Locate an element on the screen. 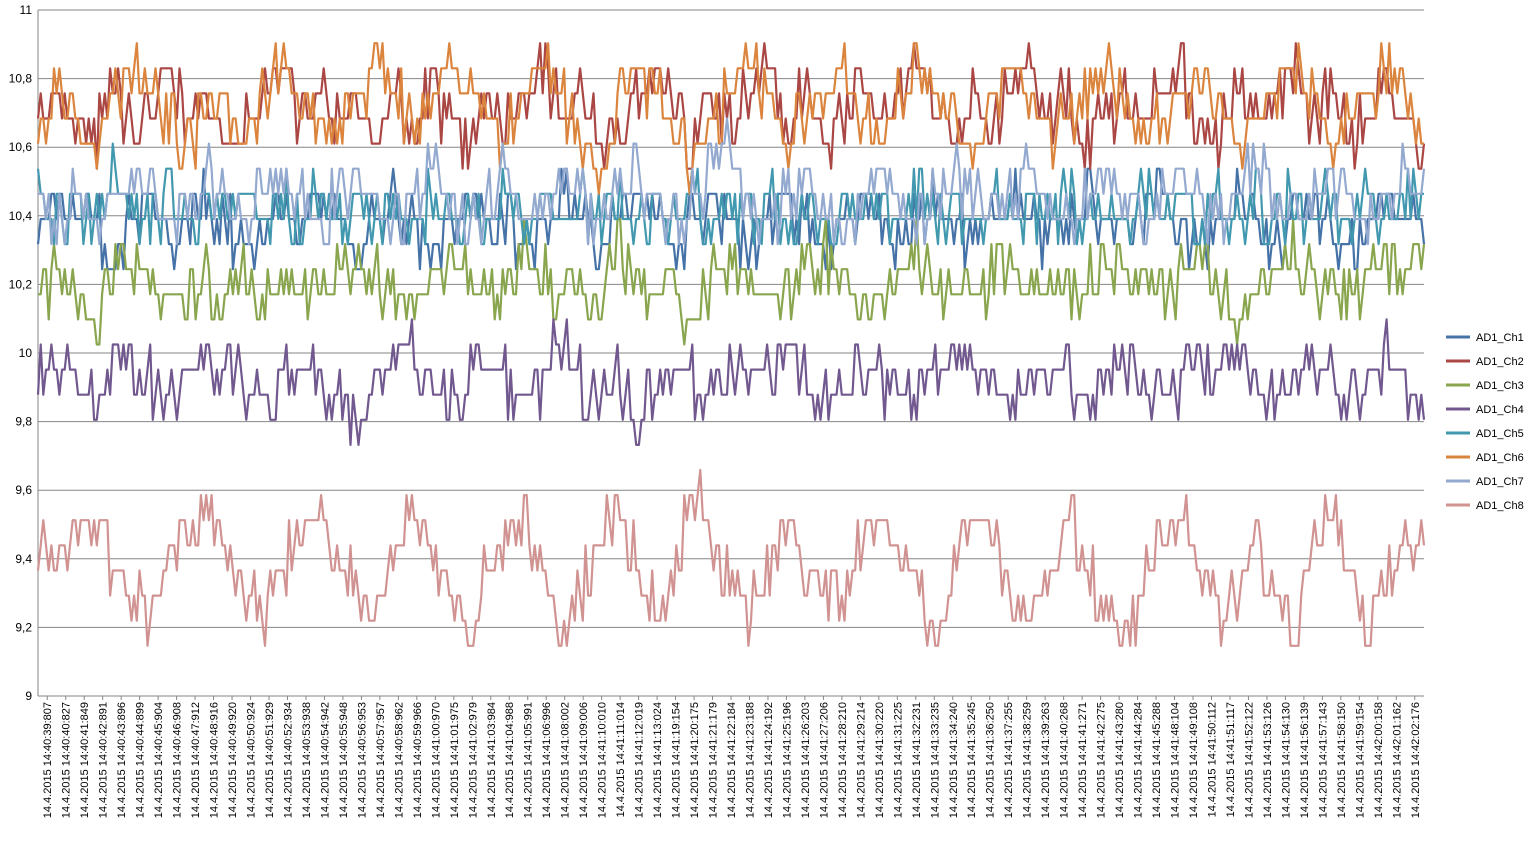 The width and height of the screenshot is (1532, 843). x-tick-label: 14.4.2015 14:40:46:908 is located at coordinates (178, 760).